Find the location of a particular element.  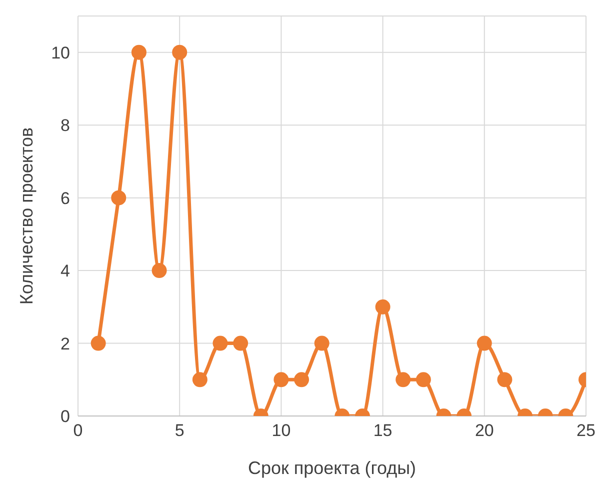

x-tick-label: 15 is located at coordinates (382, 430).